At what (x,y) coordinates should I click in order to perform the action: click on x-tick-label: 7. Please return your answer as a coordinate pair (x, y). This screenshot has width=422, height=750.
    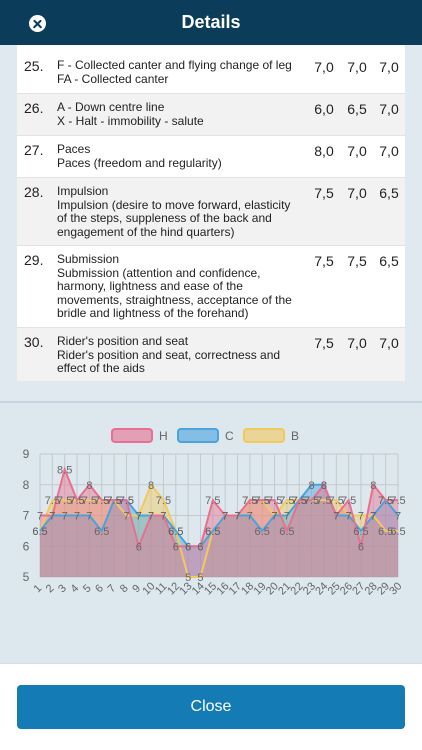
    Looking at the image, I should click on (112, 588).